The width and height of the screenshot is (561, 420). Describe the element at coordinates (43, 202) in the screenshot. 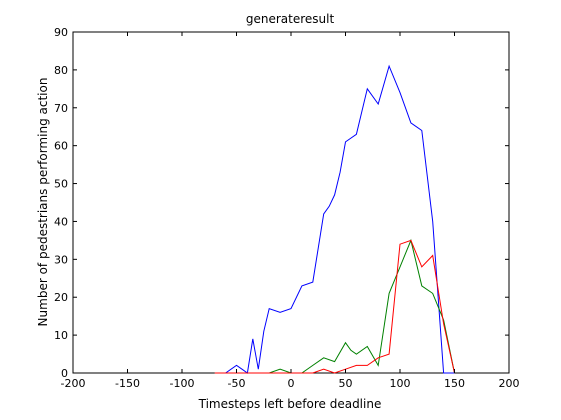

I see `y-axis-title: Number of pedestrians performing action` at that location.